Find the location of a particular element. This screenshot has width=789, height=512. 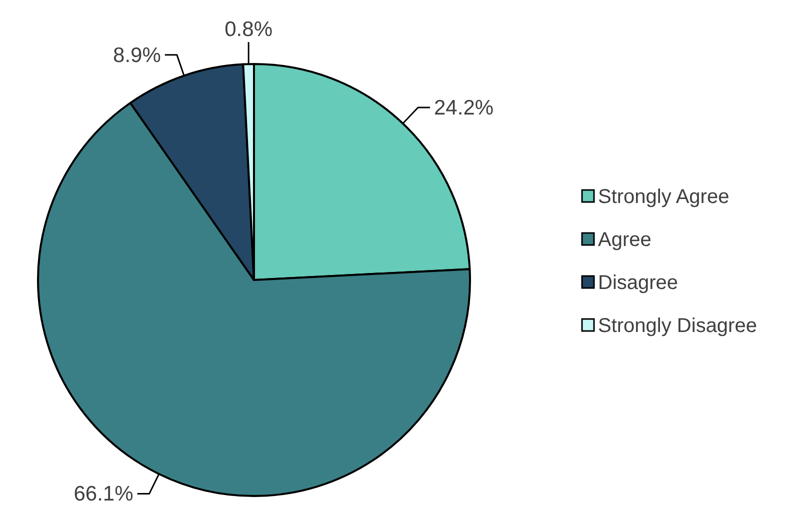

legend-label: Strongly Disagree is located at coordinates (677, 326).